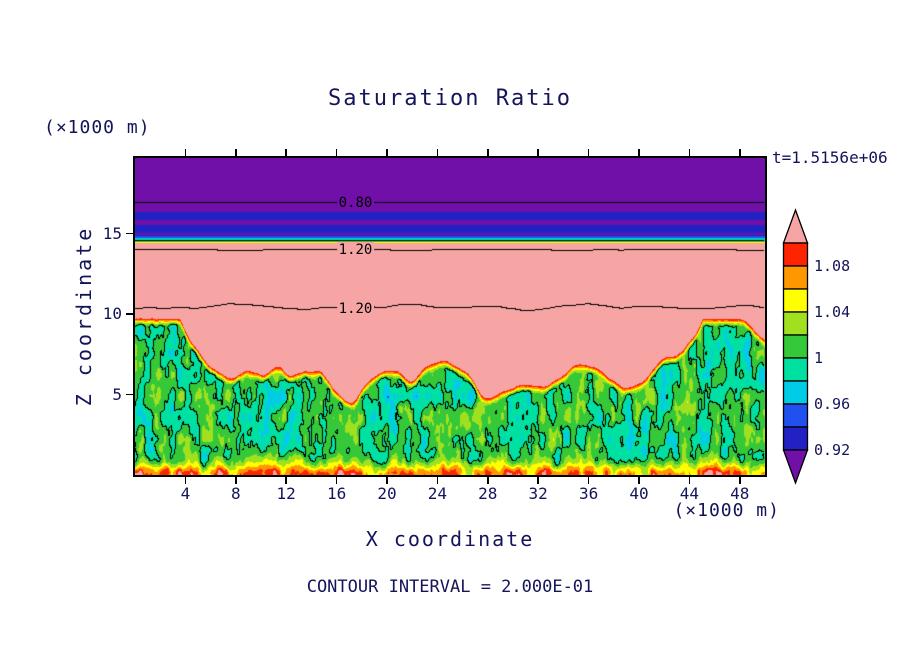 This screenshot has width=904, height=654. What do you see at coordinates (185, 493) in the screenshot?
I see `x-tick-label: 4` at bounding box center [185, 493].